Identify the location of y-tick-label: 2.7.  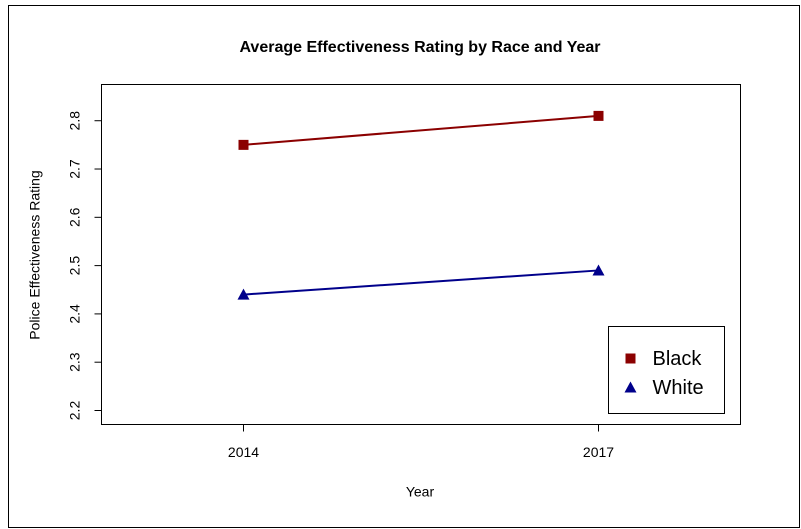
(75, 169).